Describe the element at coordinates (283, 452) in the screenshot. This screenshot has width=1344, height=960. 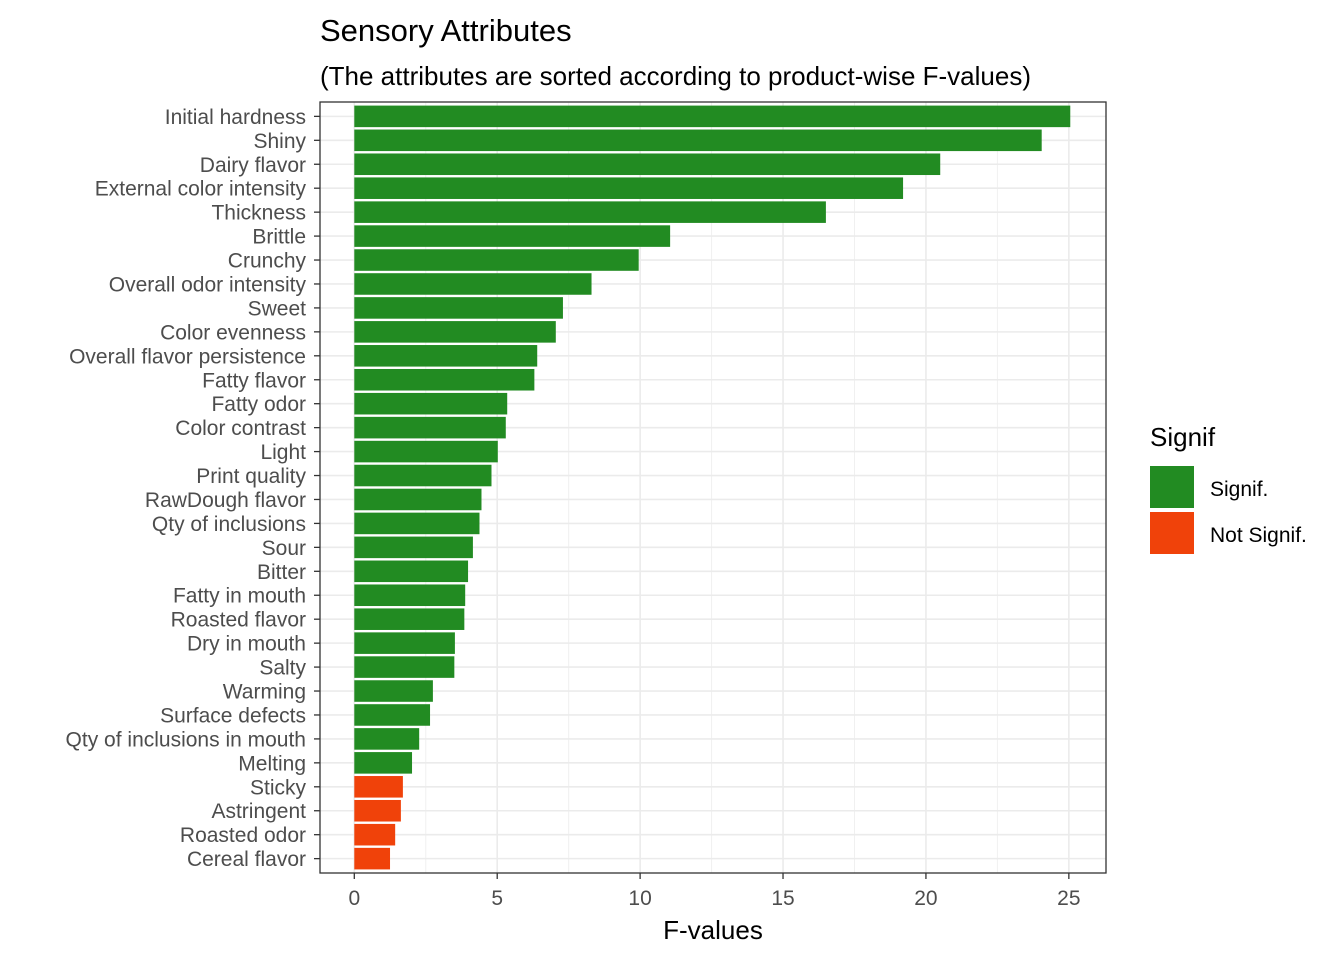
I see `y-tick-label: Light` at that location.